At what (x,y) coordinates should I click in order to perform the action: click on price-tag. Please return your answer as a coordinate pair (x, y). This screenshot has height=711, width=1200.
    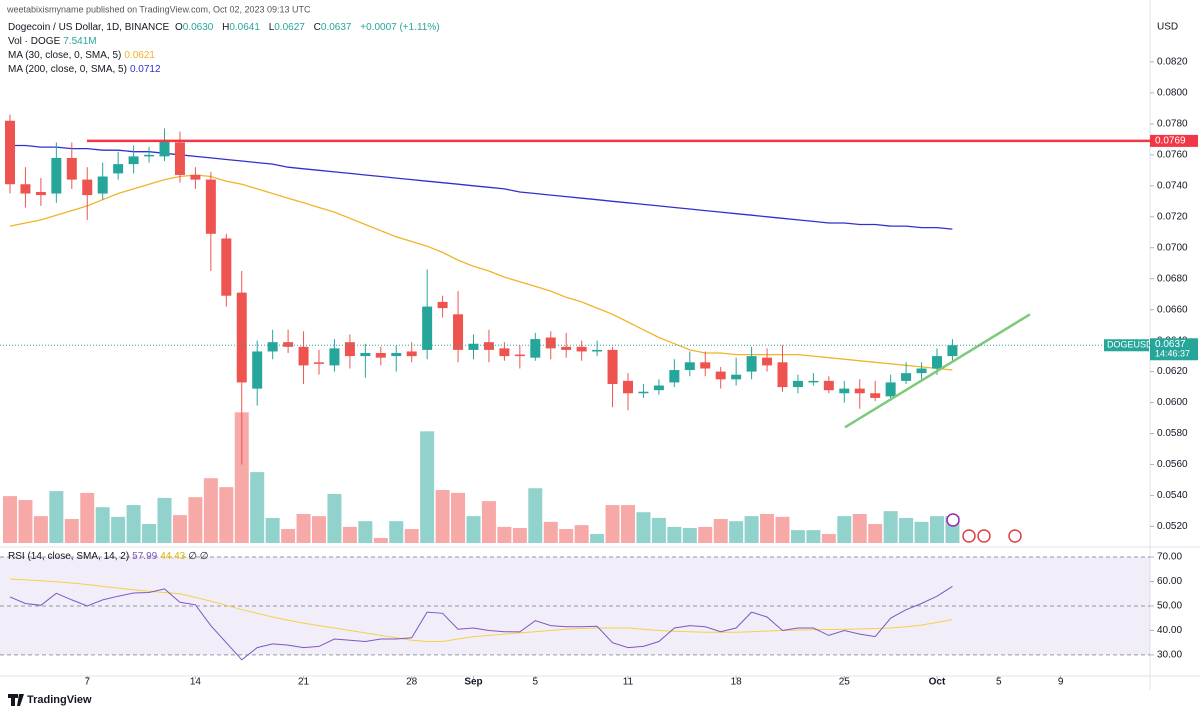
    Looking at the image, I should click on (1174, 349).